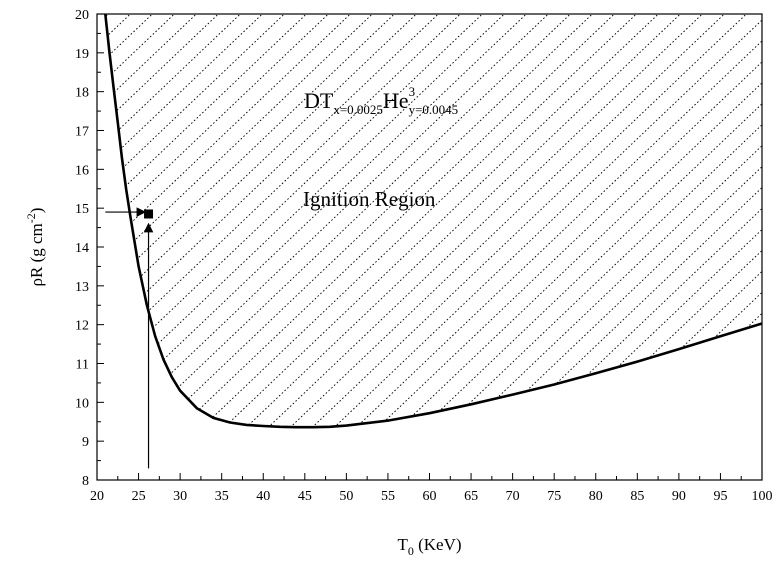 Image resolution: width=778 pixels, height=567 pixels. What do you see at coordinates (513, 496) in the screenshot?
I see `x-tick-label: 70` at bounding box center [513, 496].